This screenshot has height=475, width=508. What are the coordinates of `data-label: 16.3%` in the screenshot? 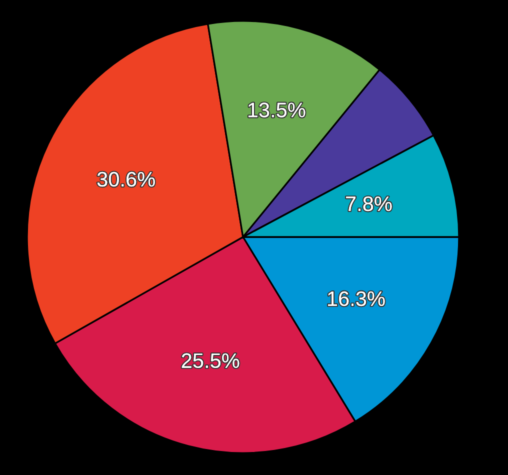 It's located at (356, 298).